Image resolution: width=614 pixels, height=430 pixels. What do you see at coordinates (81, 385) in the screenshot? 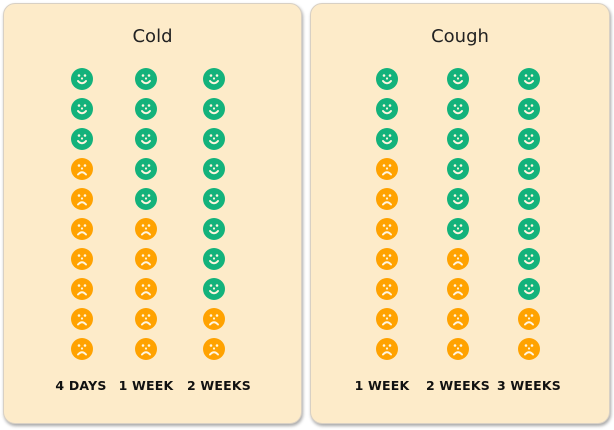
I see `column-label: 4 DAYS` at bounding box center [81, 385].